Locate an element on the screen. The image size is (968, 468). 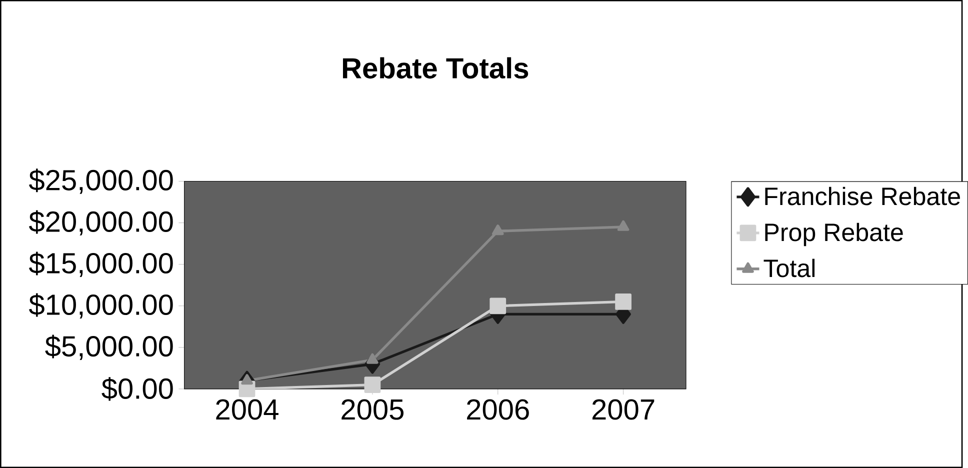
y-tick-label: $20,000.00 is located at coordinates (101, 223).